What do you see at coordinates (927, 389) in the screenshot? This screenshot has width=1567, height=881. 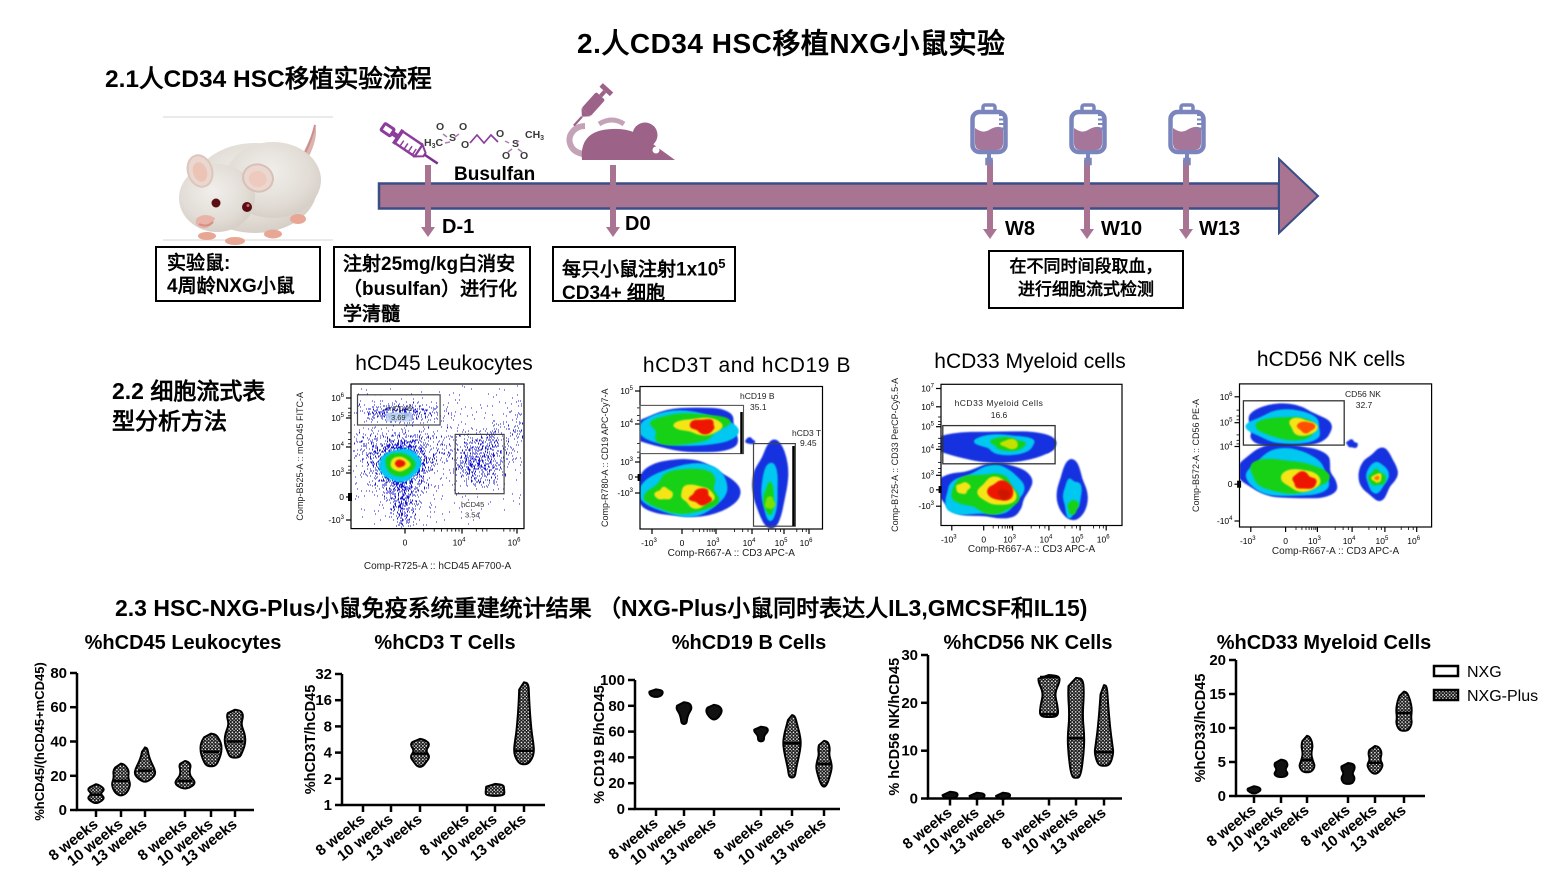 I see `svg-text: 10⁷` at bounding box center [927, 389].